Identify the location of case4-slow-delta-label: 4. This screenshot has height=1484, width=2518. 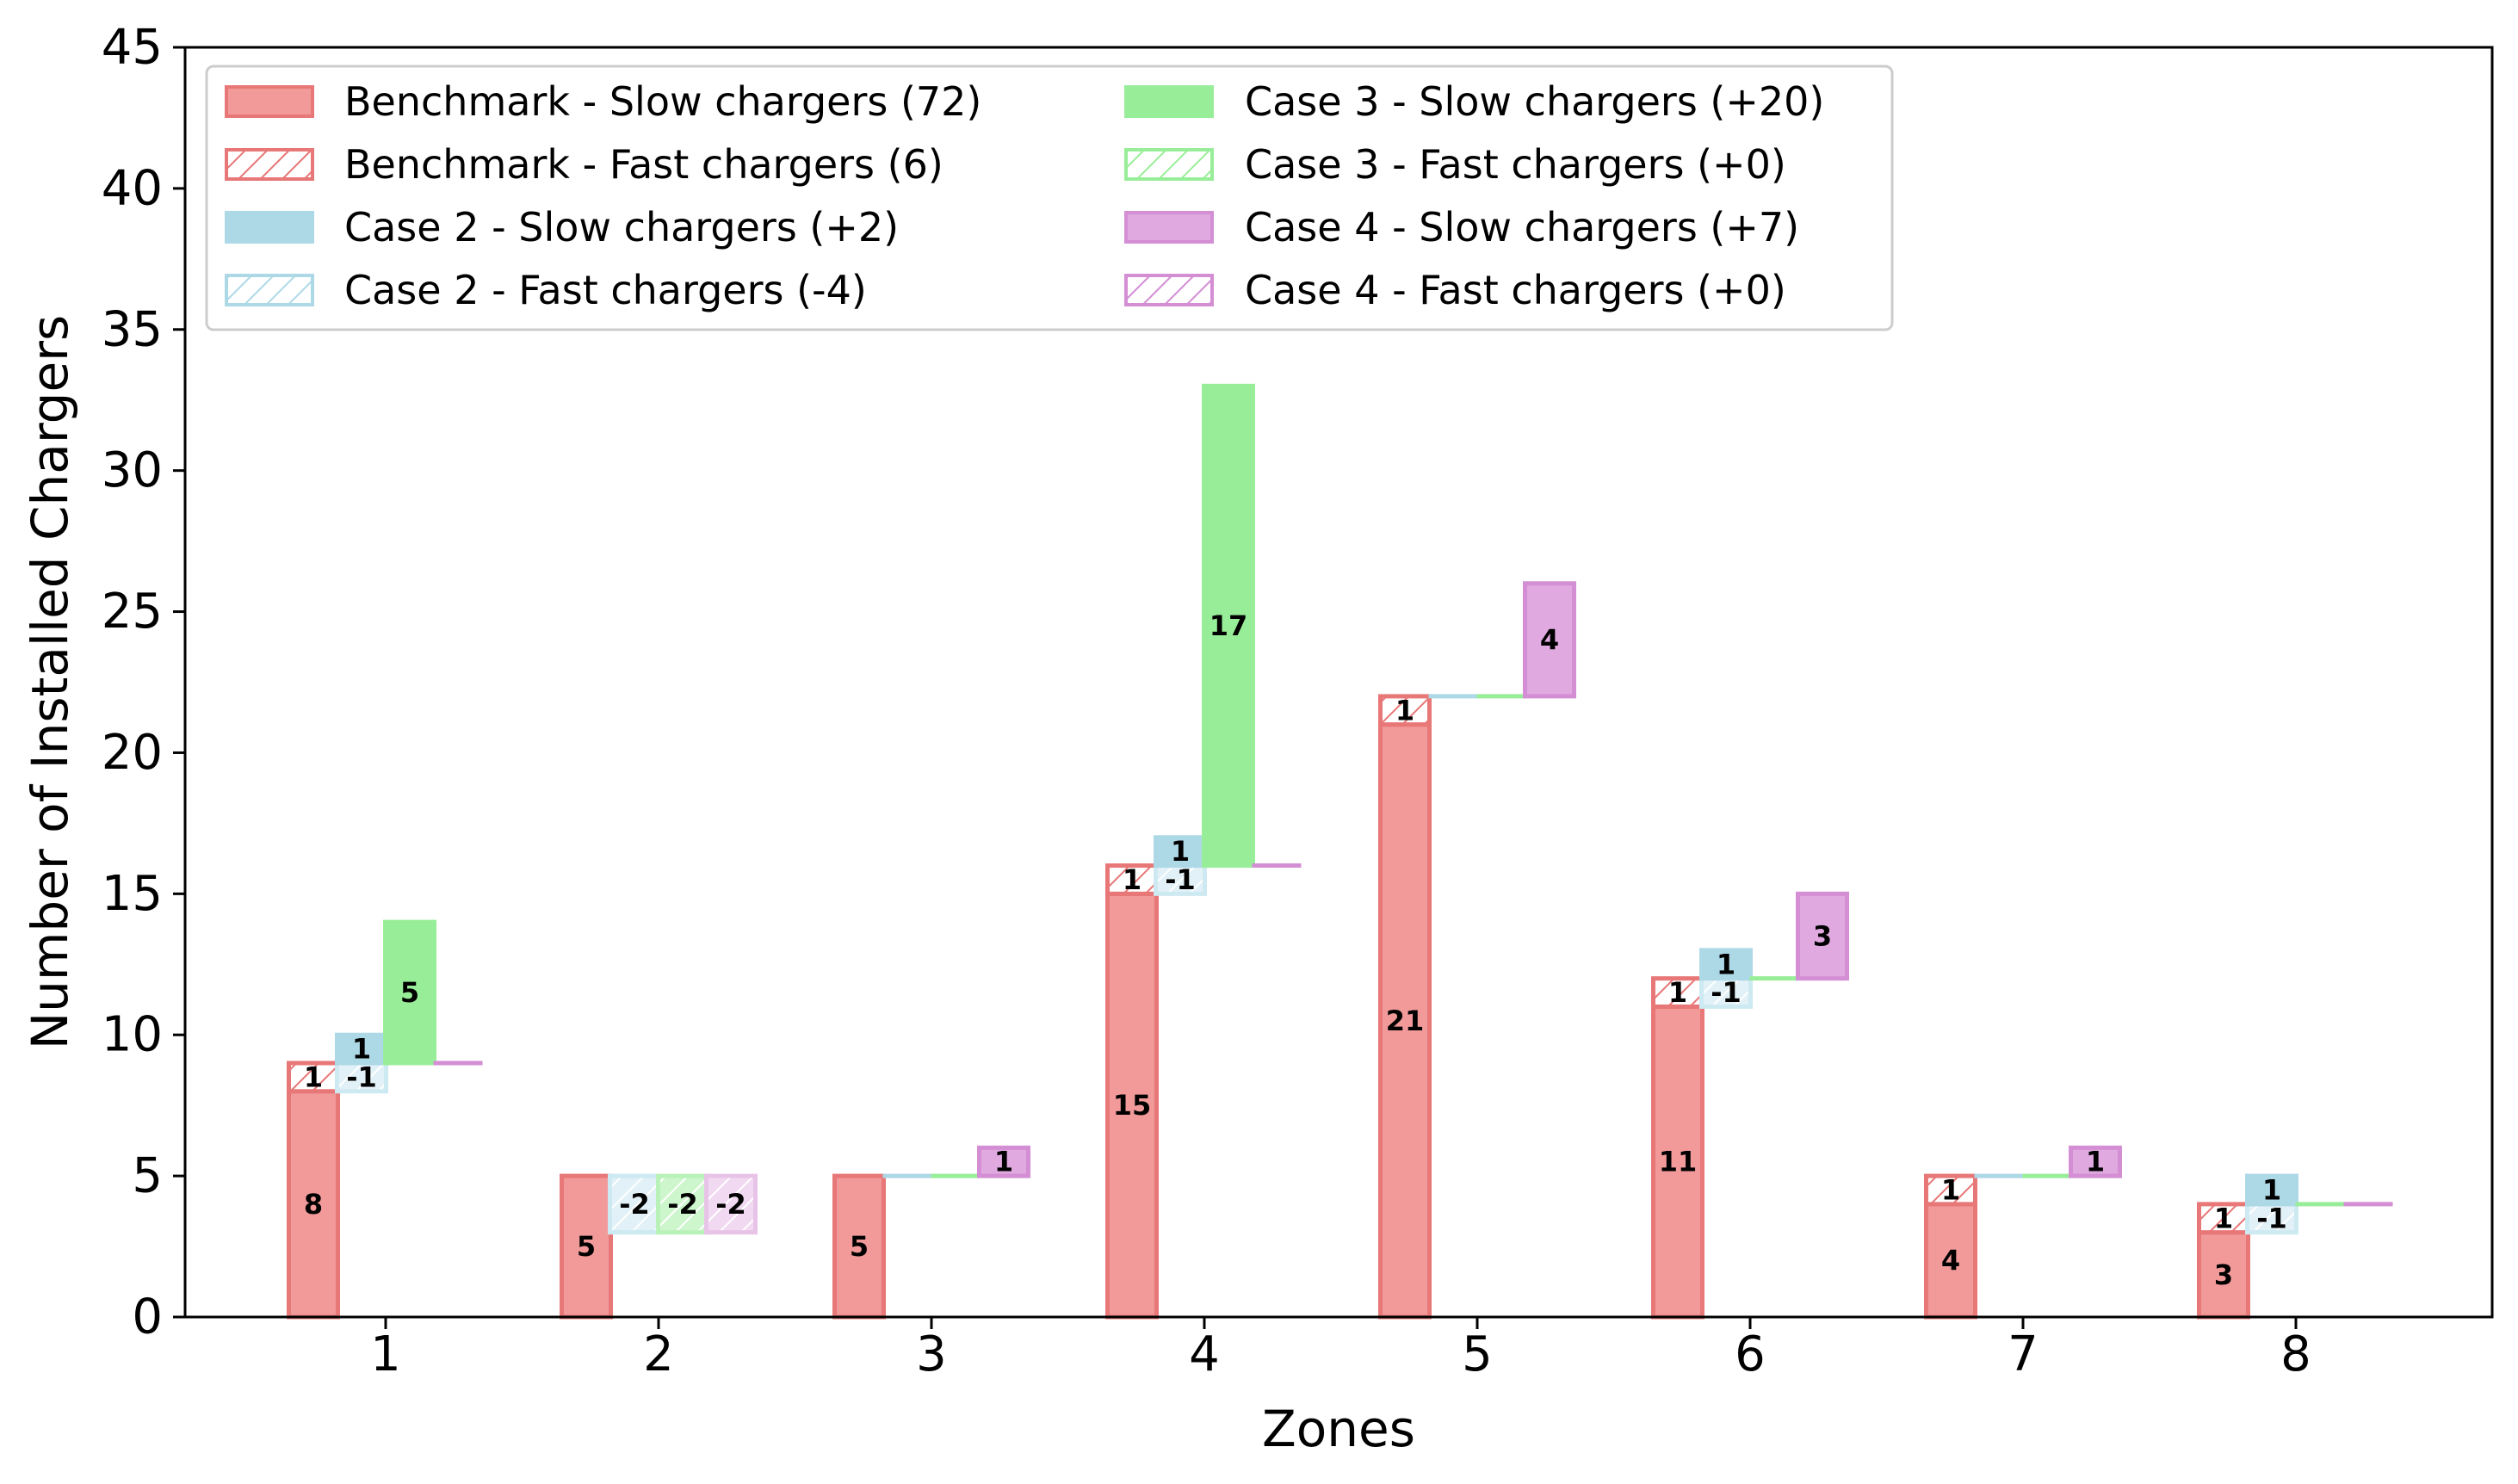
(1550, 639).